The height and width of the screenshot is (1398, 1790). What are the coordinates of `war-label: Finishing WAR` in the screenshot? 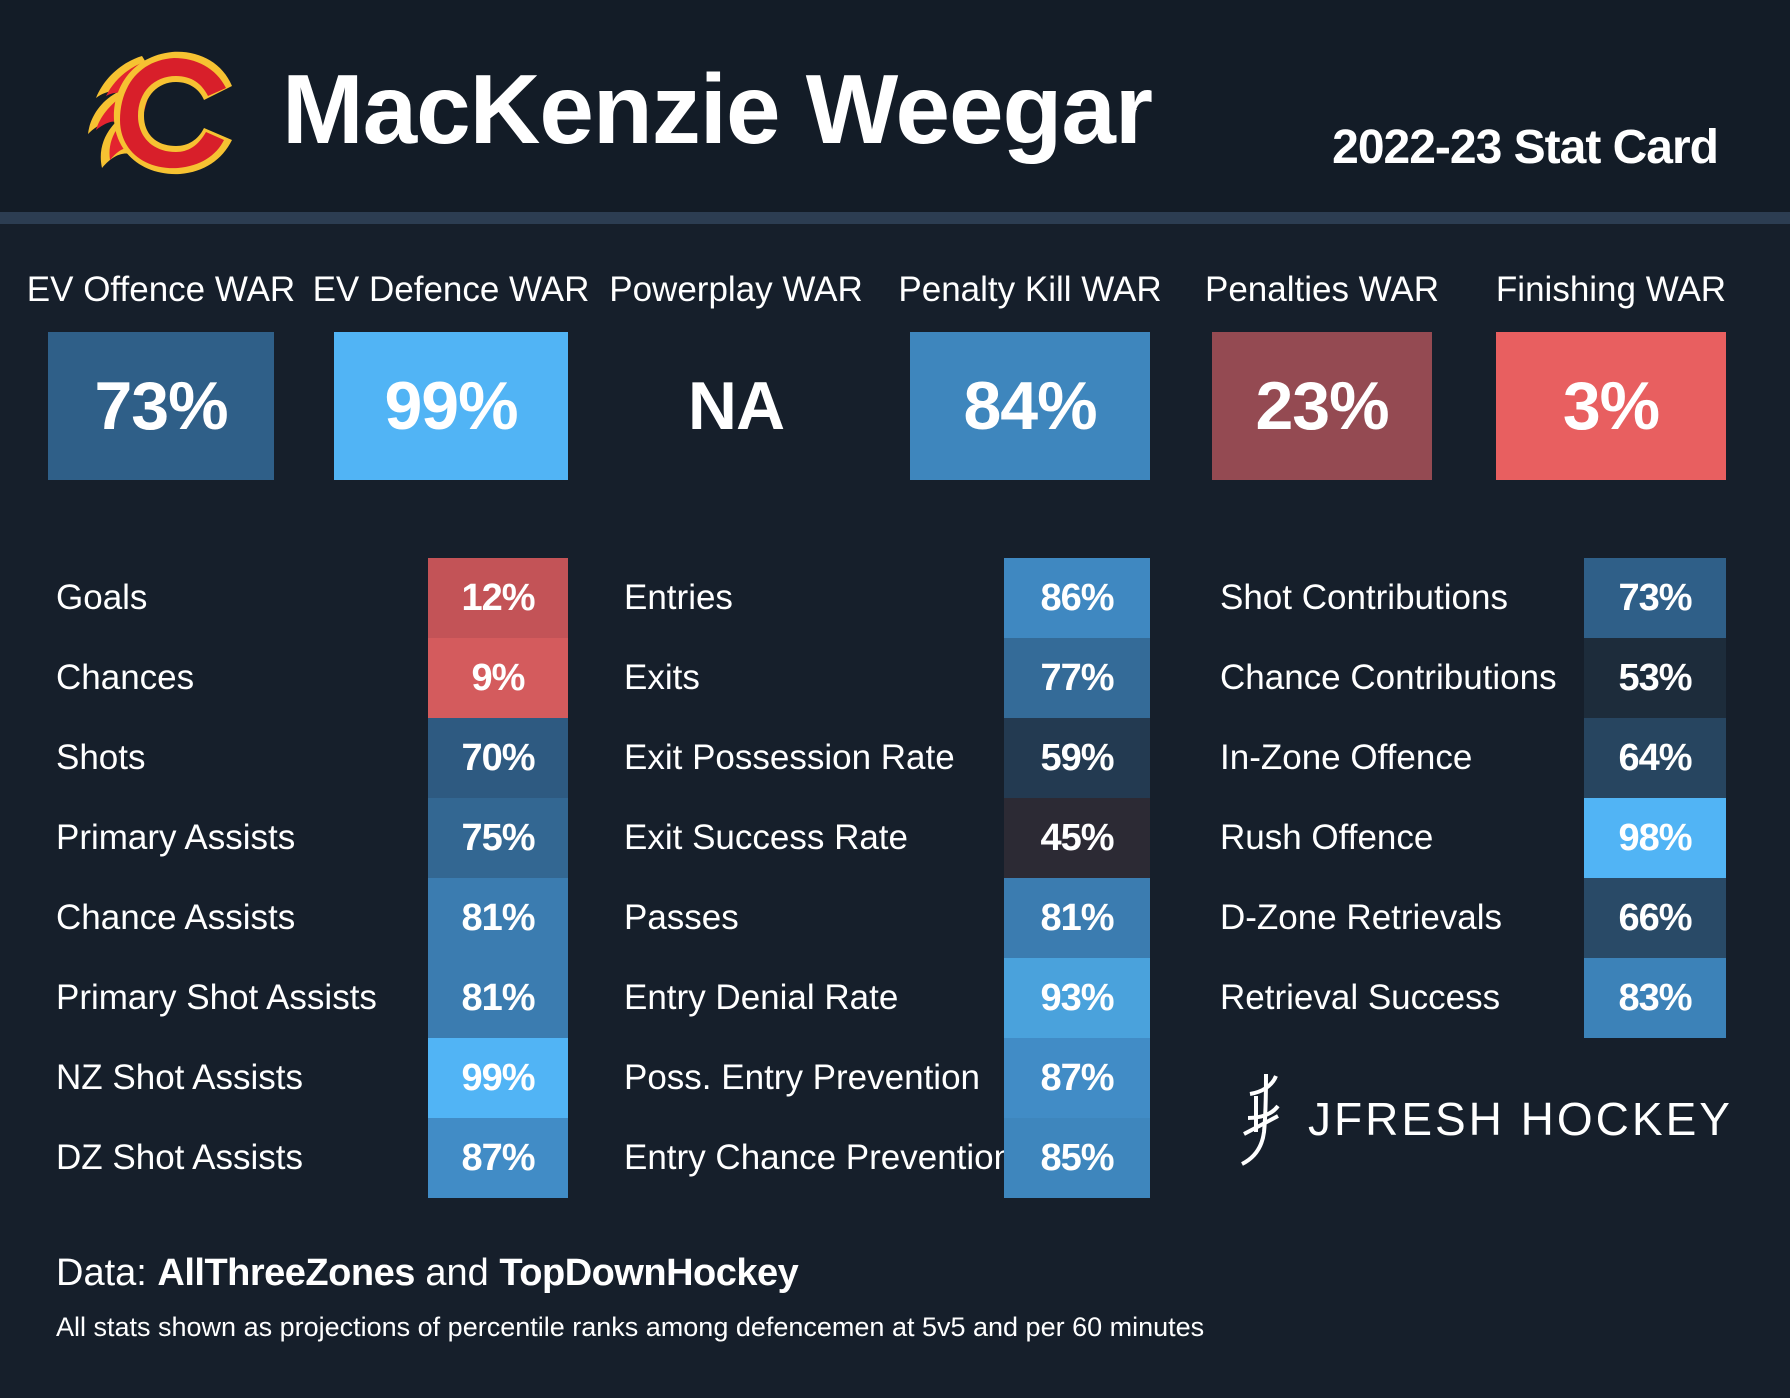 It's located at (1611, 289).